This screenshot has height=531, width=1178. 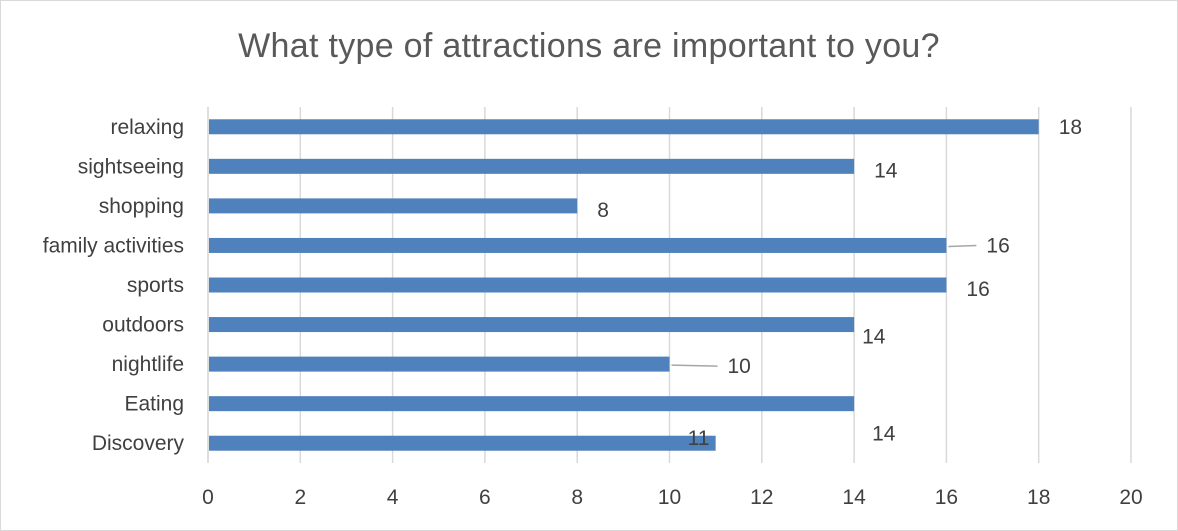 I want to click on x-tick-label: 20, so click(x=1130, y=497).